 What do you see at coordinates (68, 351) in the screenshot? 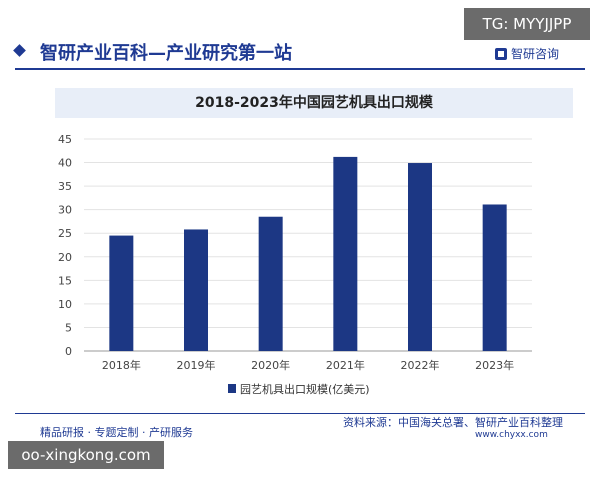
I see `y-tick-label: 0` at bounding box center [68, 351].